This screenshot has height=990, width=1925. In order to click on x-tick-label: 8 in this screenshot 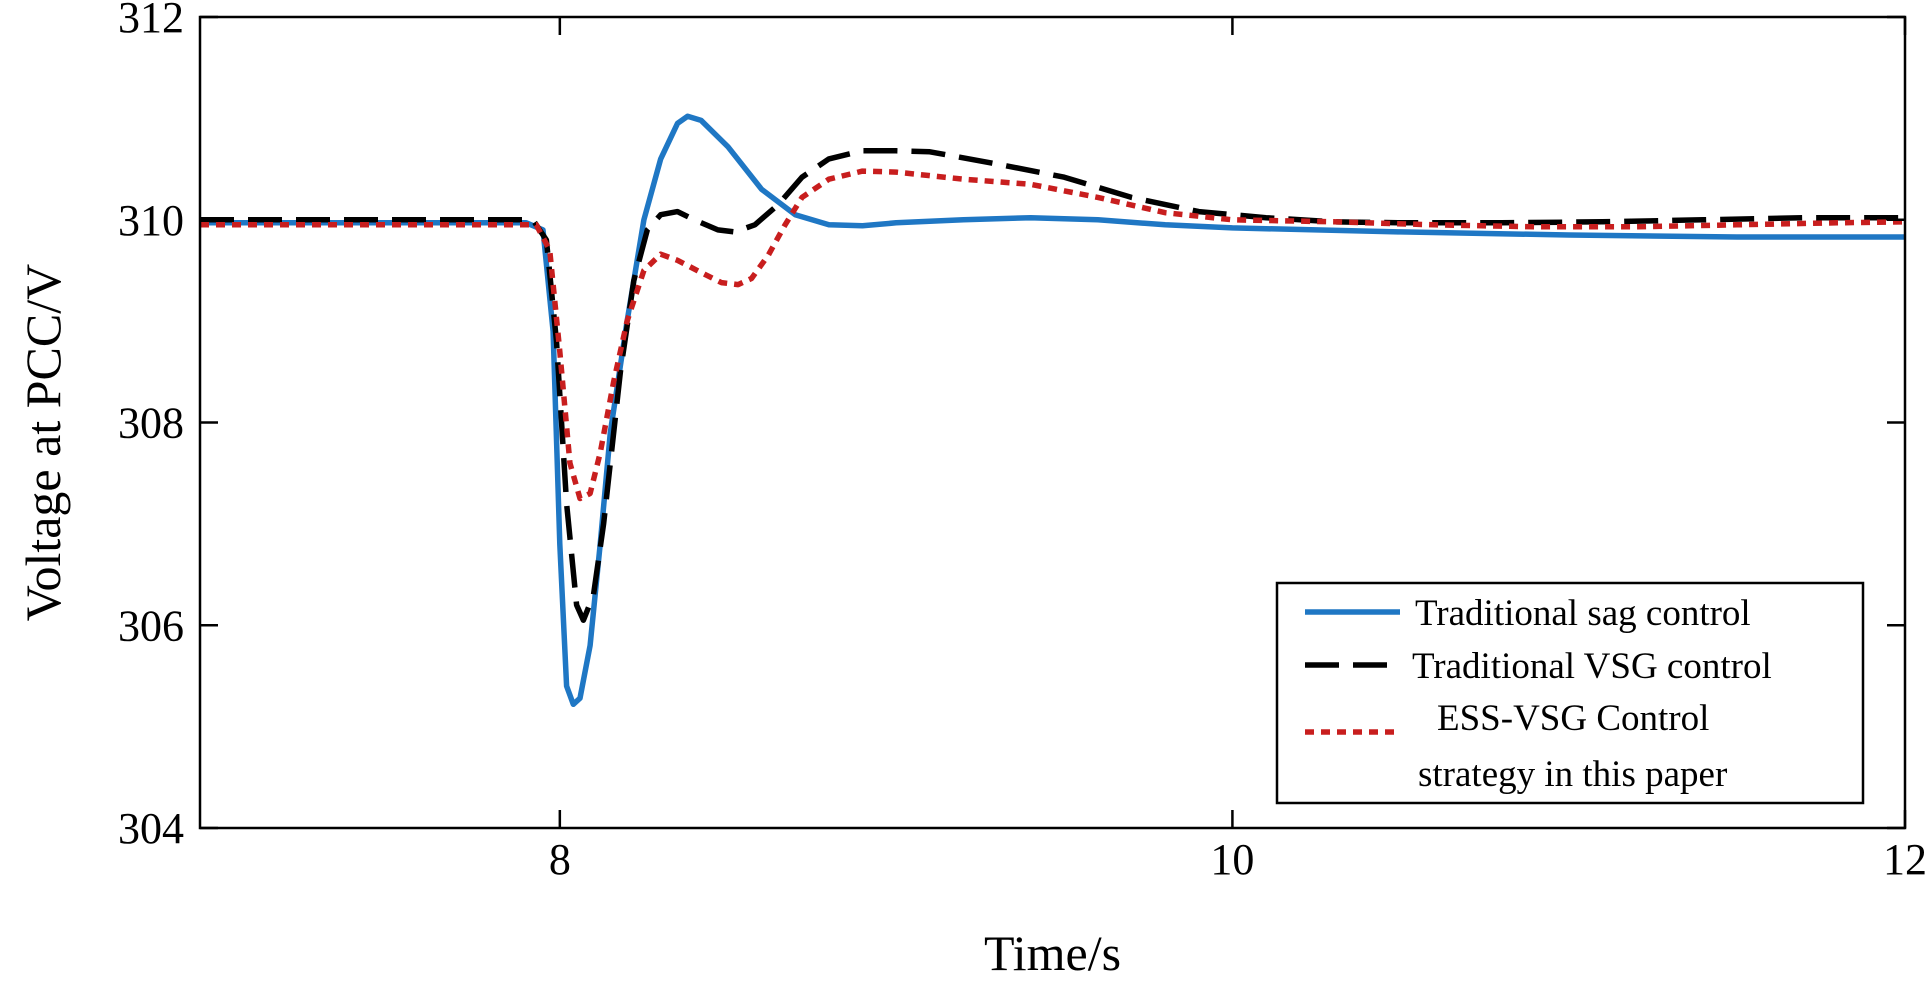, I will do `click(560, 859)`.